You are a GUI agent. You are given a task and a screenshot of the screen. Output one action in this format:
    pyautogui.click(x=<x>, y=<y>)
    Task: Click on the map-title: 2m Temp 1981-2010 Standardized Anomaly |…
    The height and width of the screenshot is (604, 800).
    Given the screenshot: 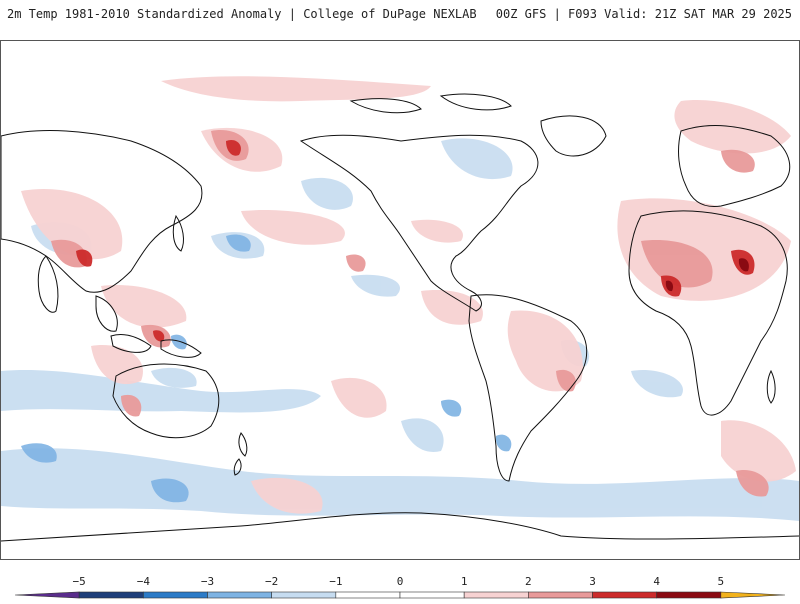 What is the action you would take?
    pyautogui.click(x=242, y=14)
    